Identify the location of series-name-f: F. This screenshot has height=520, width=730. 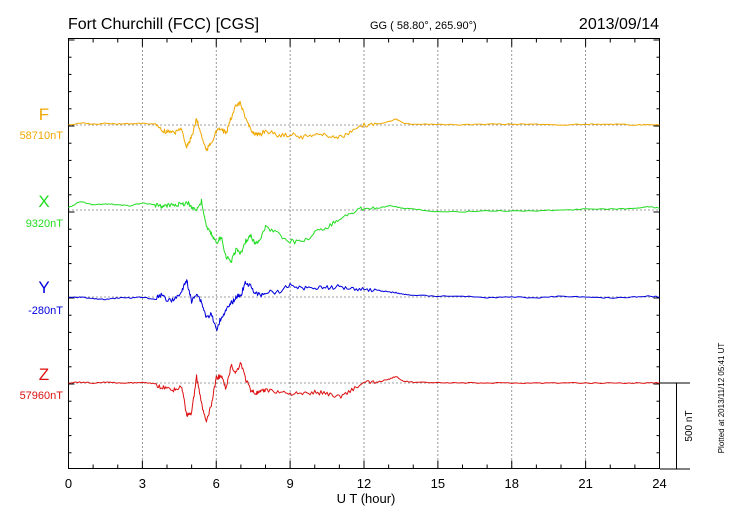
(44, 114).